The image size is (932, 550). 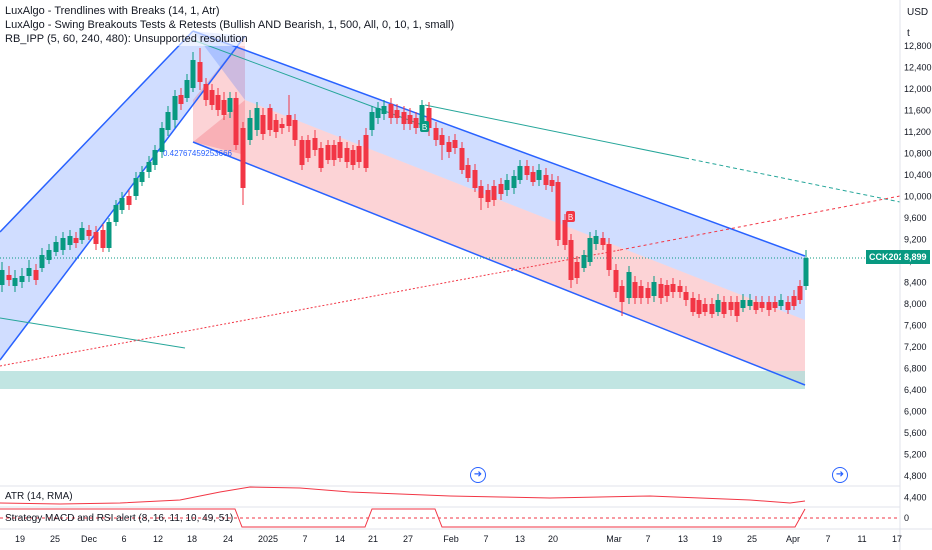 What do you see at coordinates (918, 12) in the screenshot?
I see `currency-label: USD` at bounding box center [918, 12].